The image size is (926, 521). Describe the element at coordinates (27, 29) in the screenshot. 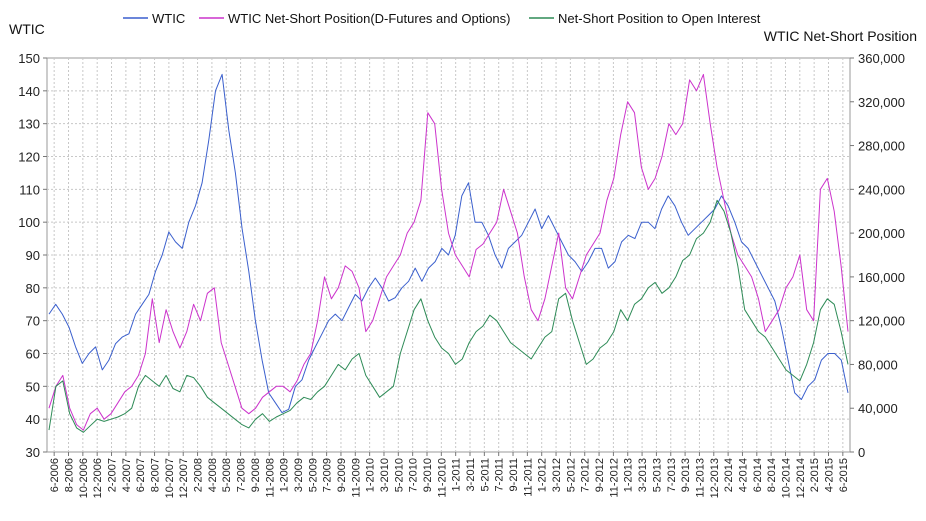

I see `left-axis-title: WTIC` at that location.